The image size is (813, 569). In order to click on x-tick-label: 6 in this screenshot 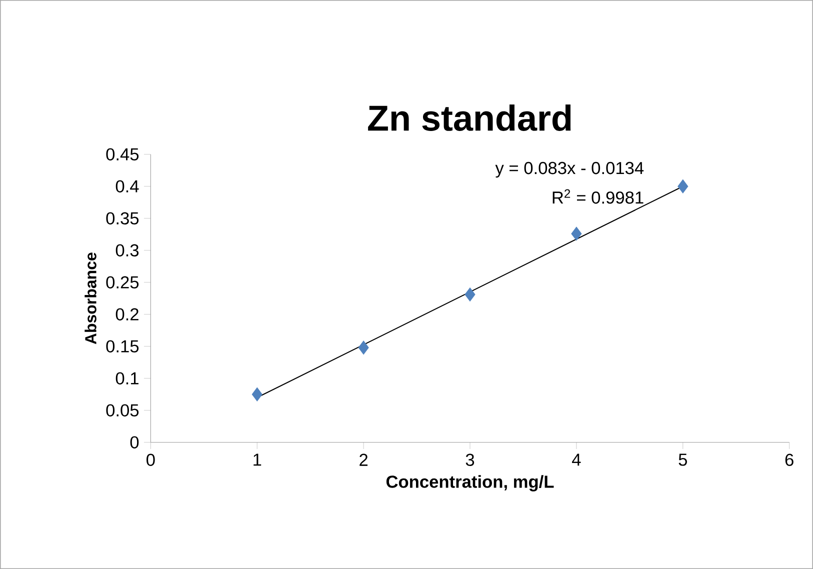, I will do `click(789, 460)`.